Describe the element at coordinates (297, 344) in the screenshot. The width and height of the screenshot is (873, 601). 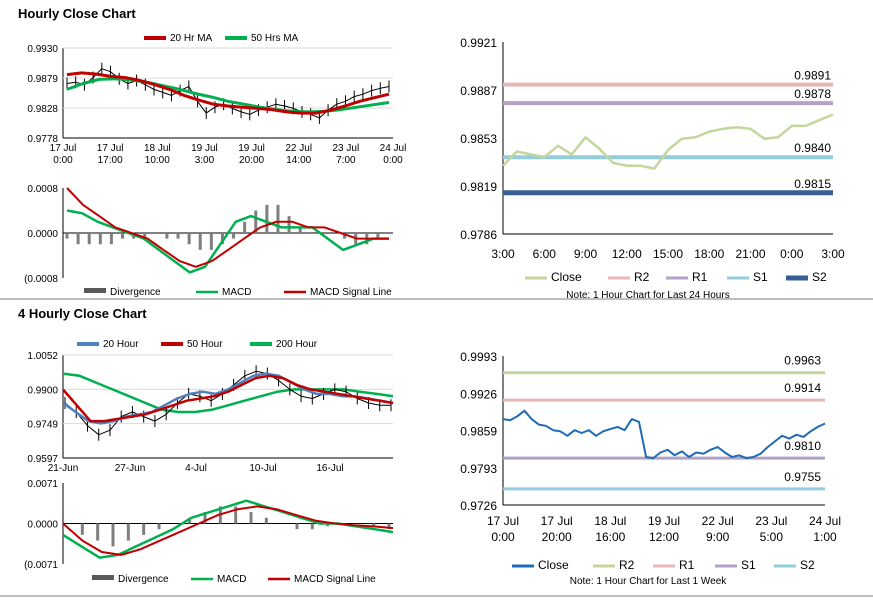
I see `legend-200-hour-label: 200 Hour` at that location.